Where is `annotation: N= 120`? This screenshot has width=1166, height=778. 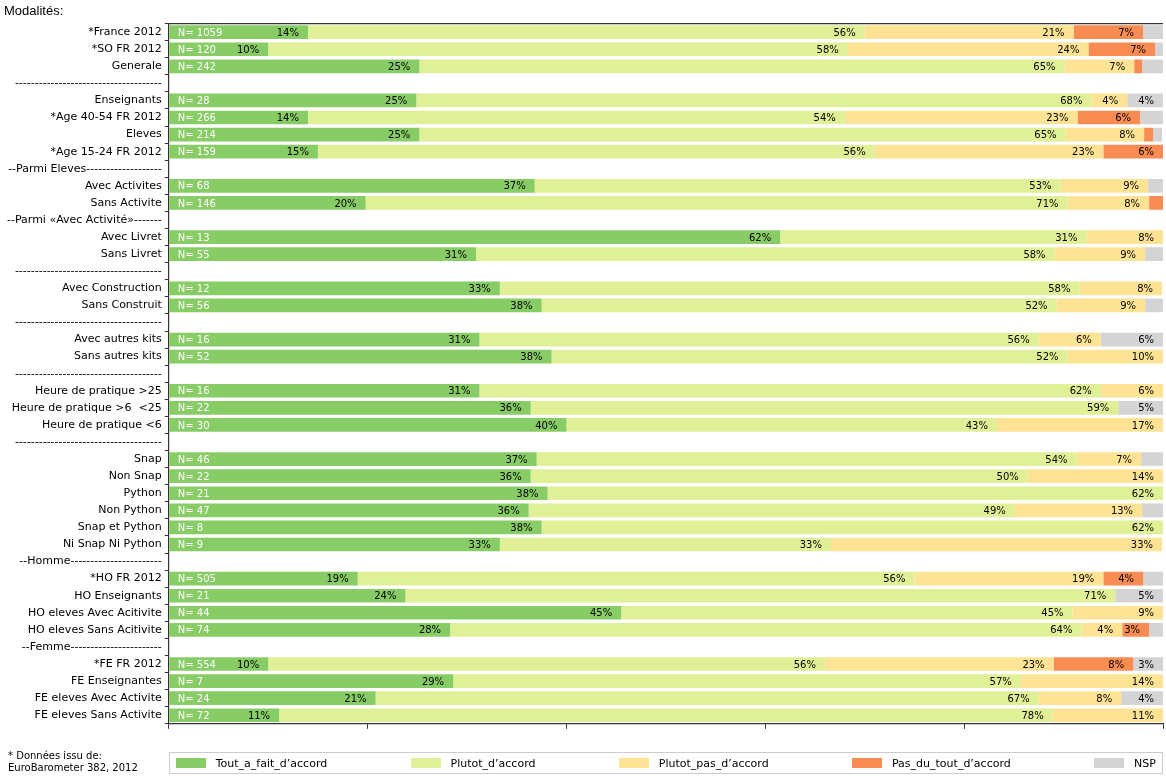
annotation: N= 120 is located at coordinates (196, 49).